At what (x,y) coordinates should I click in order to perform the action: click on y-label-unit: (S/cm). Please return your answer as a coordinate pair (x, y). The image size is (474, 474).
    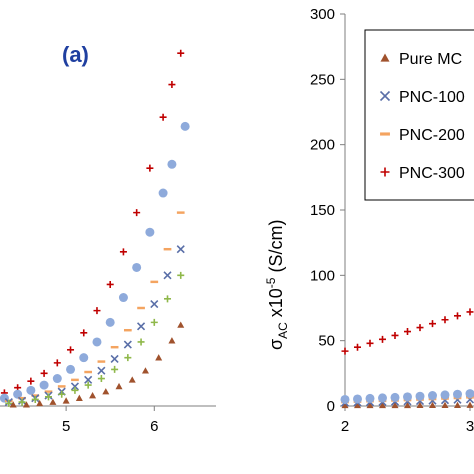
    Looking at the image, I should click on (276, 249).